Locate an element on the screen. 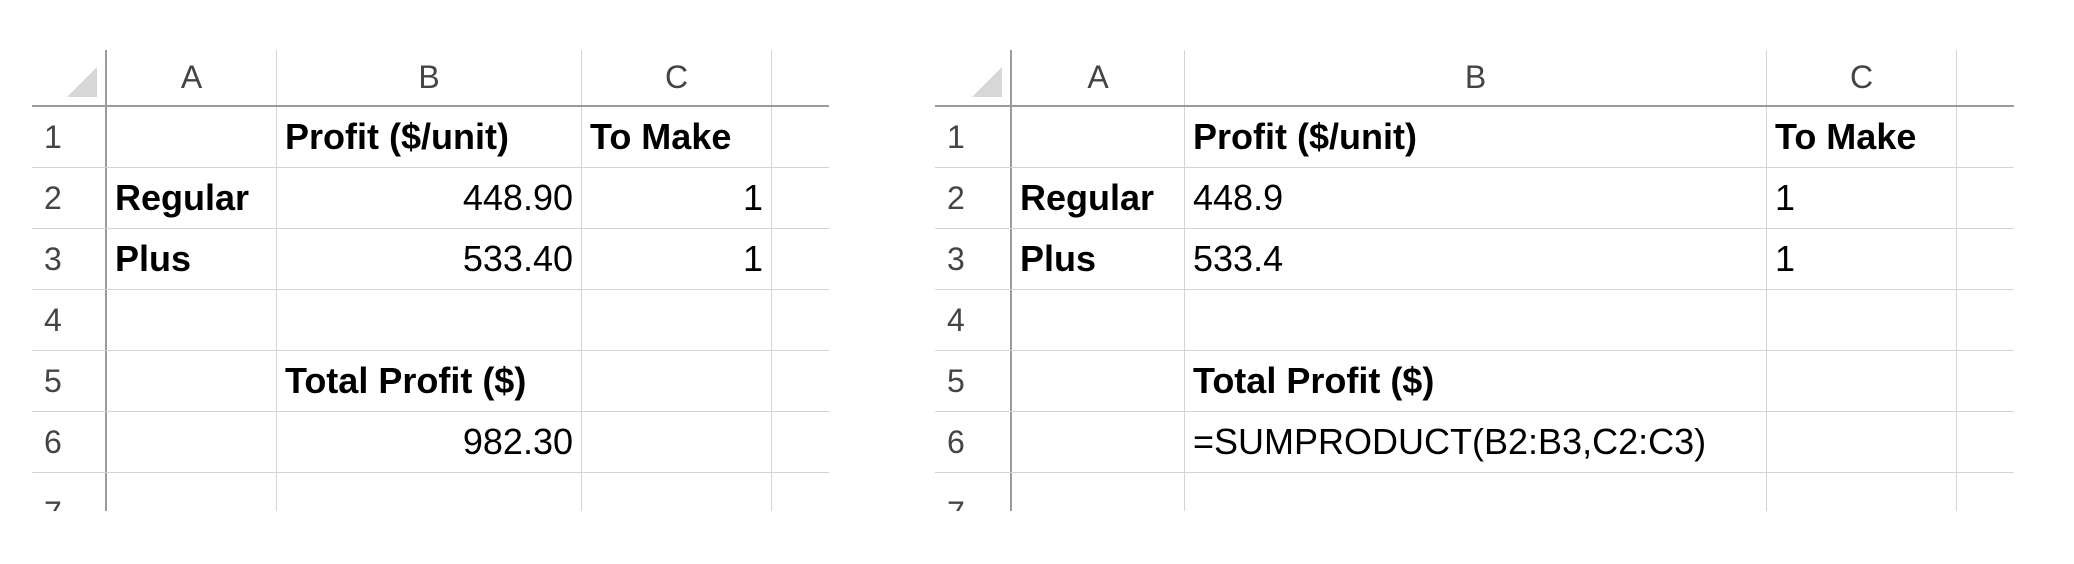  table-row: 2 Regular 448.9 1 is located at coordinates (1474, 198).